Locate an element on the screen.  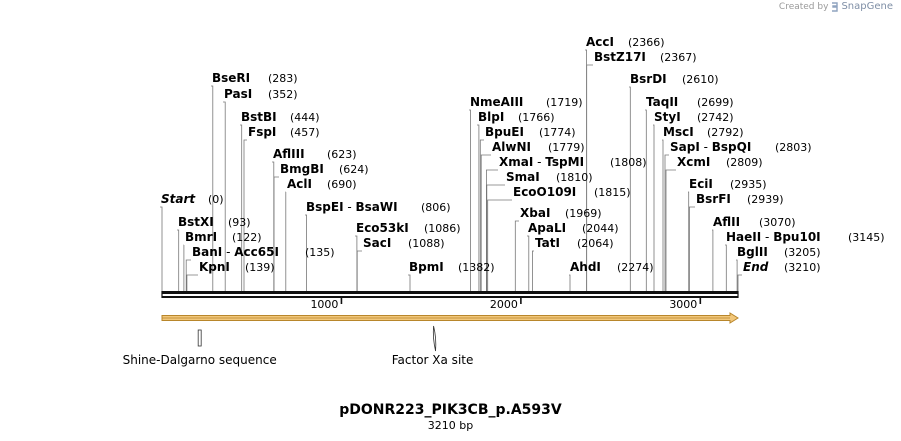
site-name-afliii: AflIII is located at coordinates (289, 154).